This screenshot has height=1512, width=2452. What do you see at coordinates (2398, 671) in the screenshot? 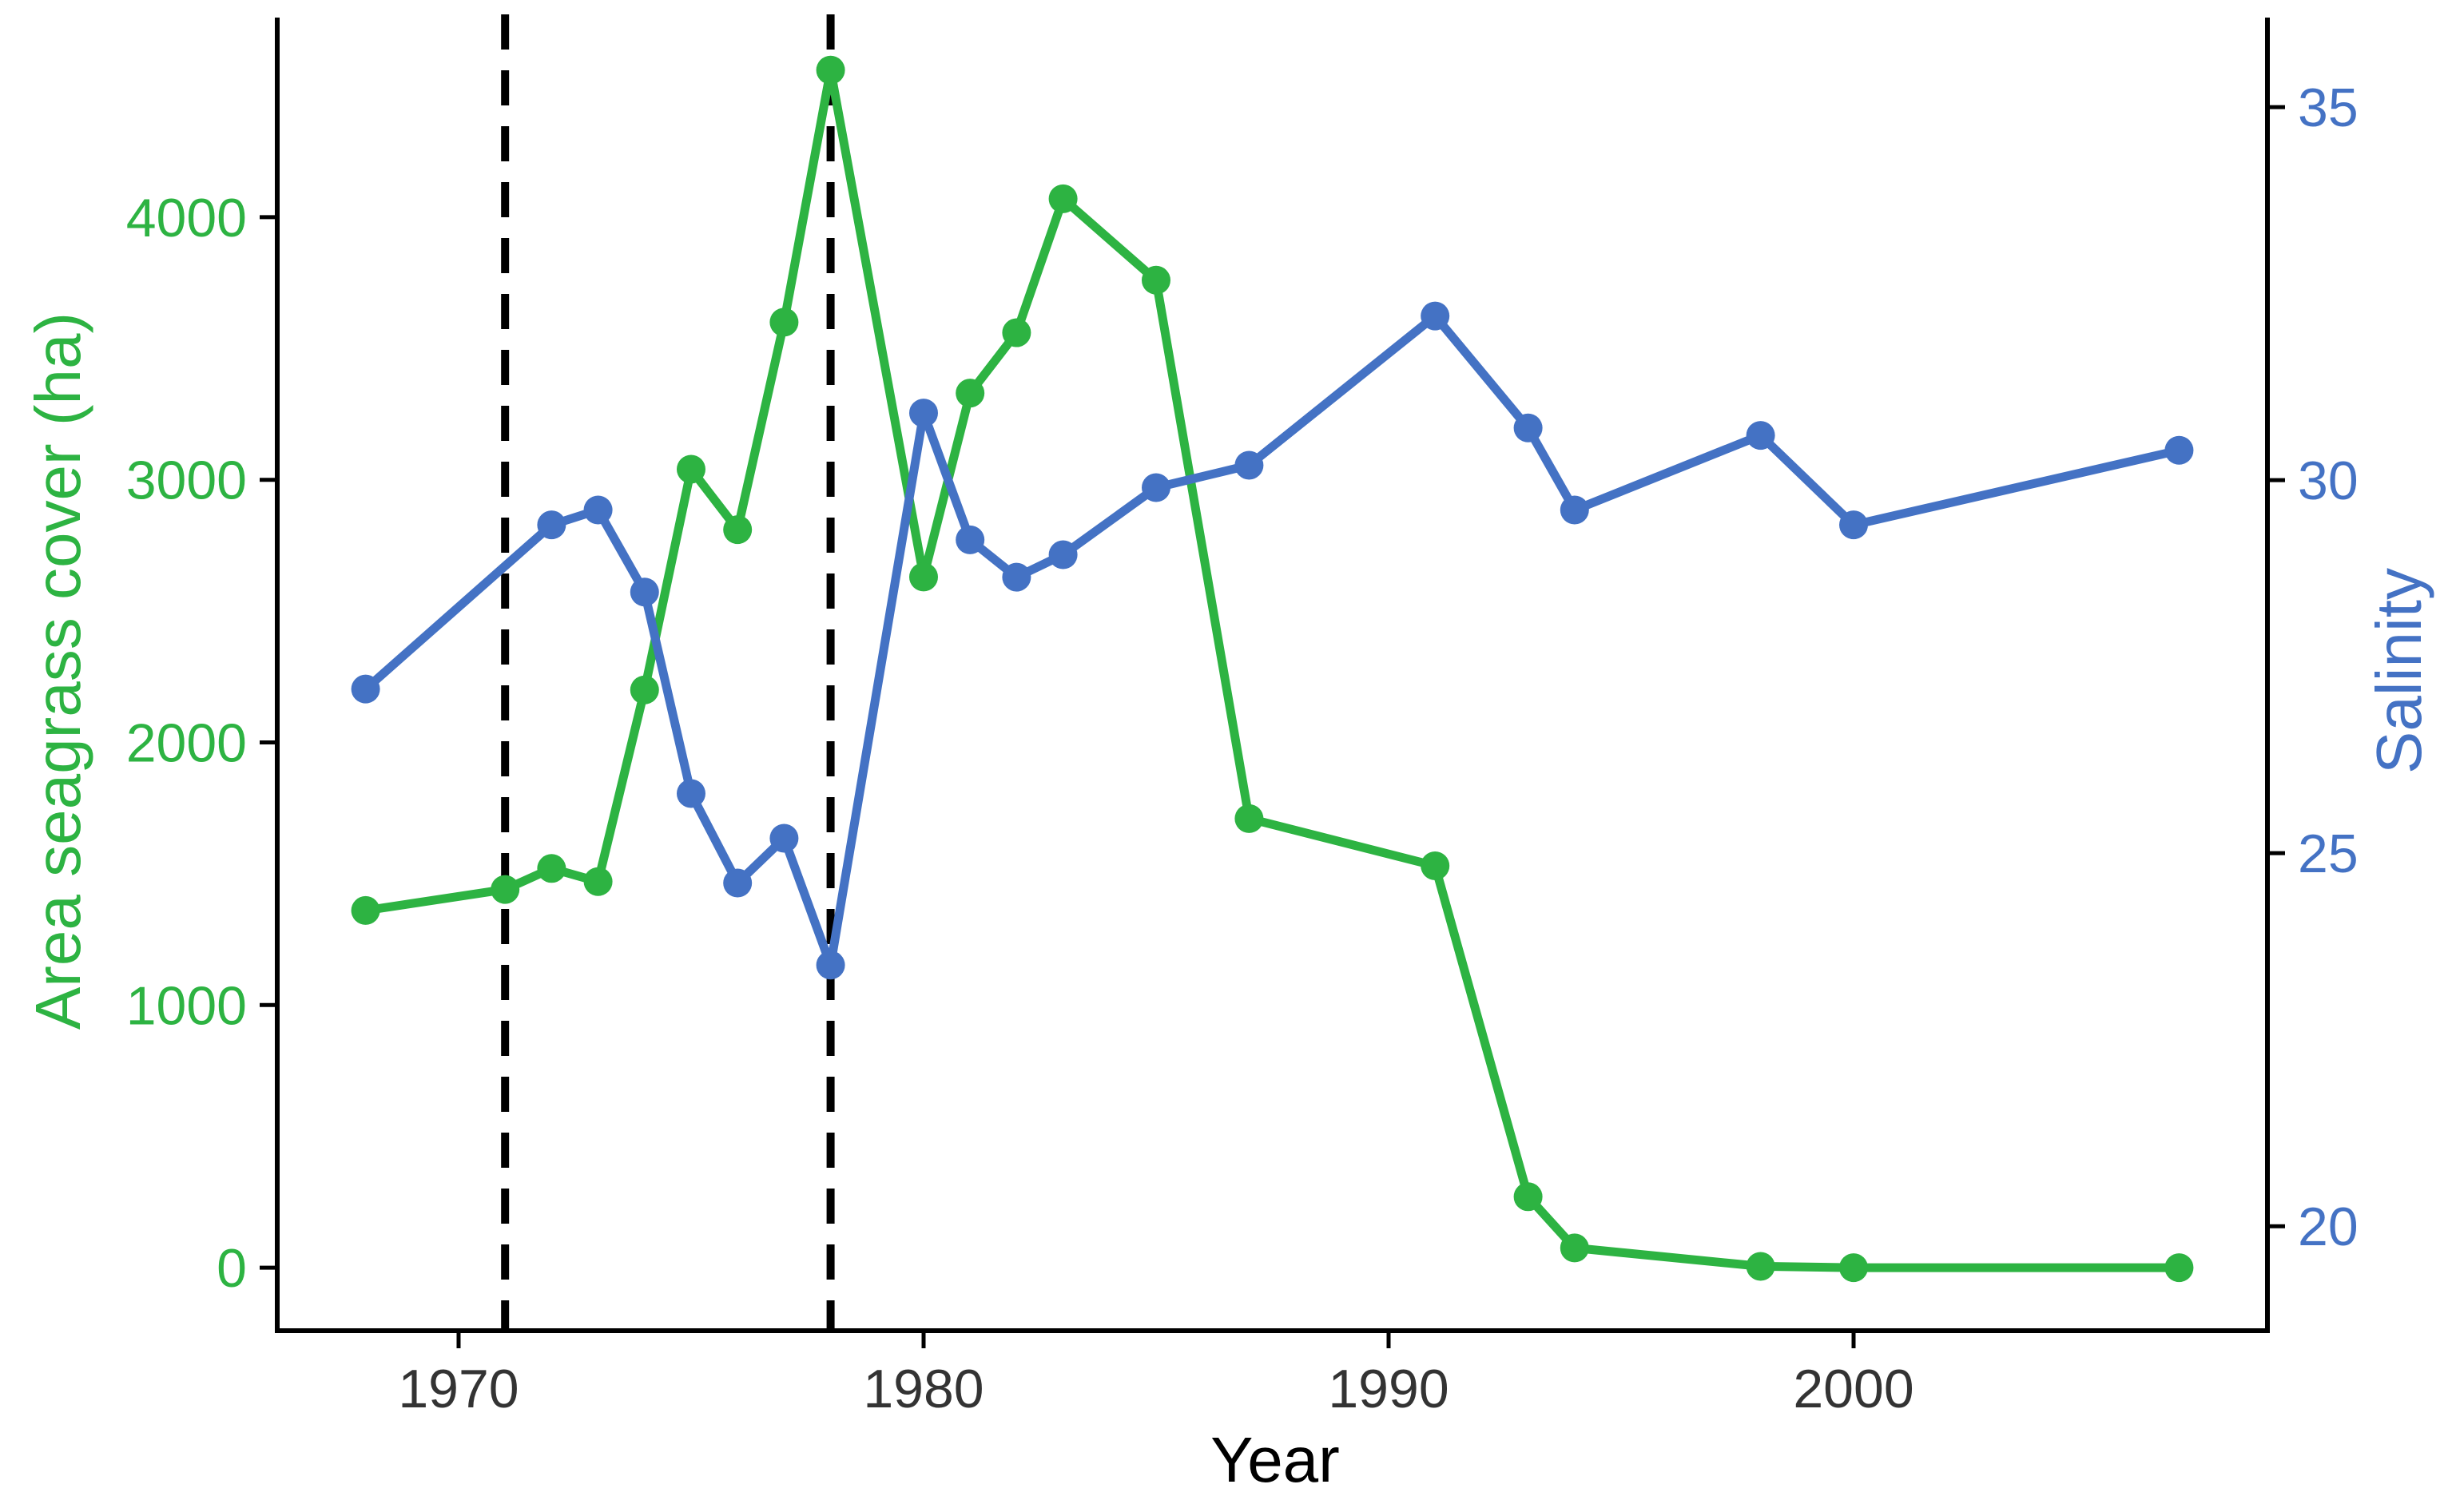
I see `y-axis-right-title: Salinity` at bounding box center [2398, 671].